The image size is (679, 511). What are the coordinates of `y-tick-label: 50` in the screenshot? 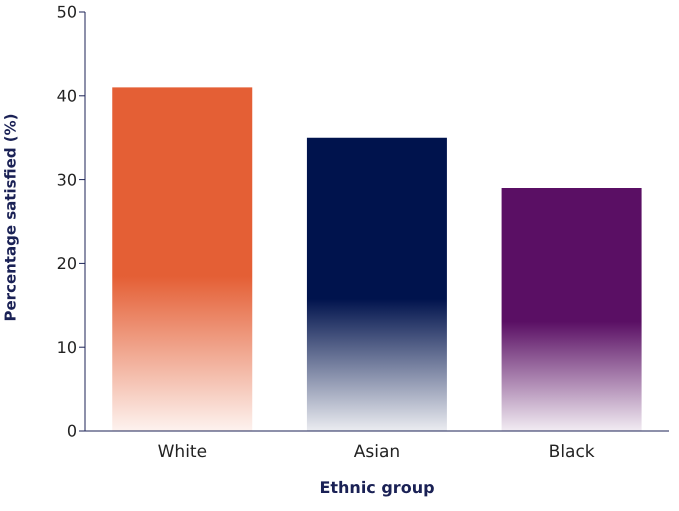 It's located at (66, 12).